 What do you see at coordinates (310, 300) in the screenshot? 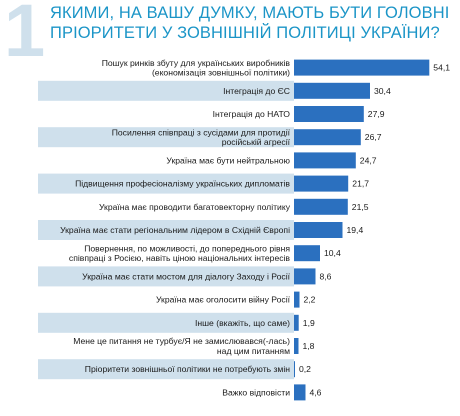
I see `value-label: 2,2` at bounding box center [310, 300].